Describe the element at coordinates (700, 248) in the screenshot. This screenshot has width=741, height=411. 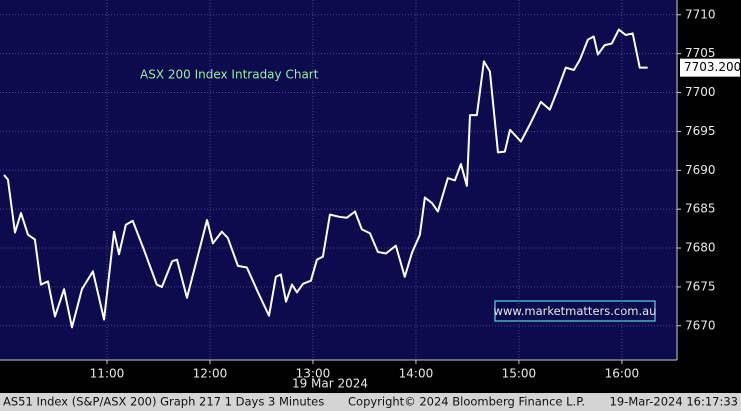
I see `y-tick-label: 7680` at that location.